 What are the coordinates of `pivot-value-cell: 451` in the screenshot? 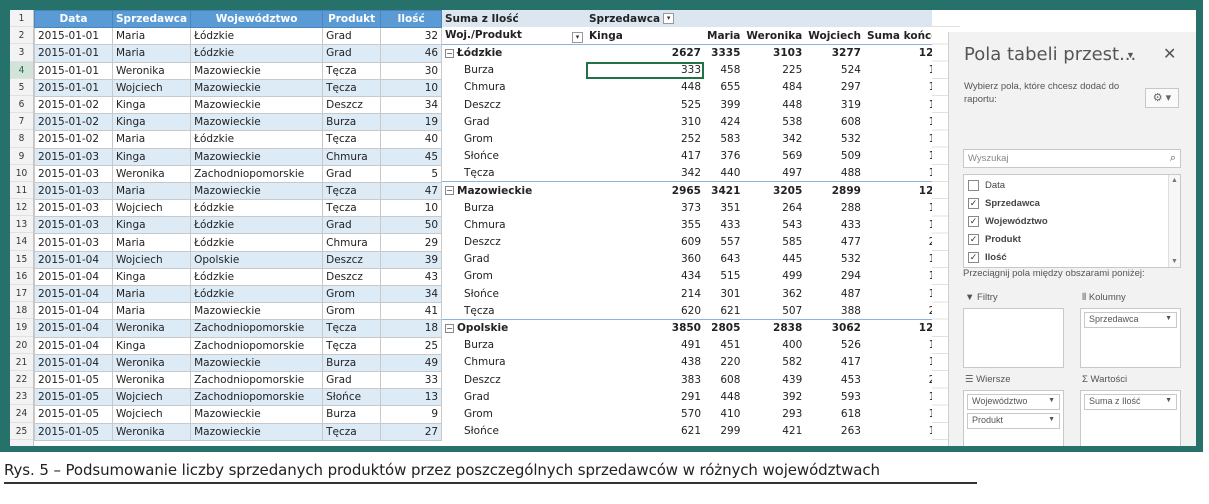 It's located at (730, 345).